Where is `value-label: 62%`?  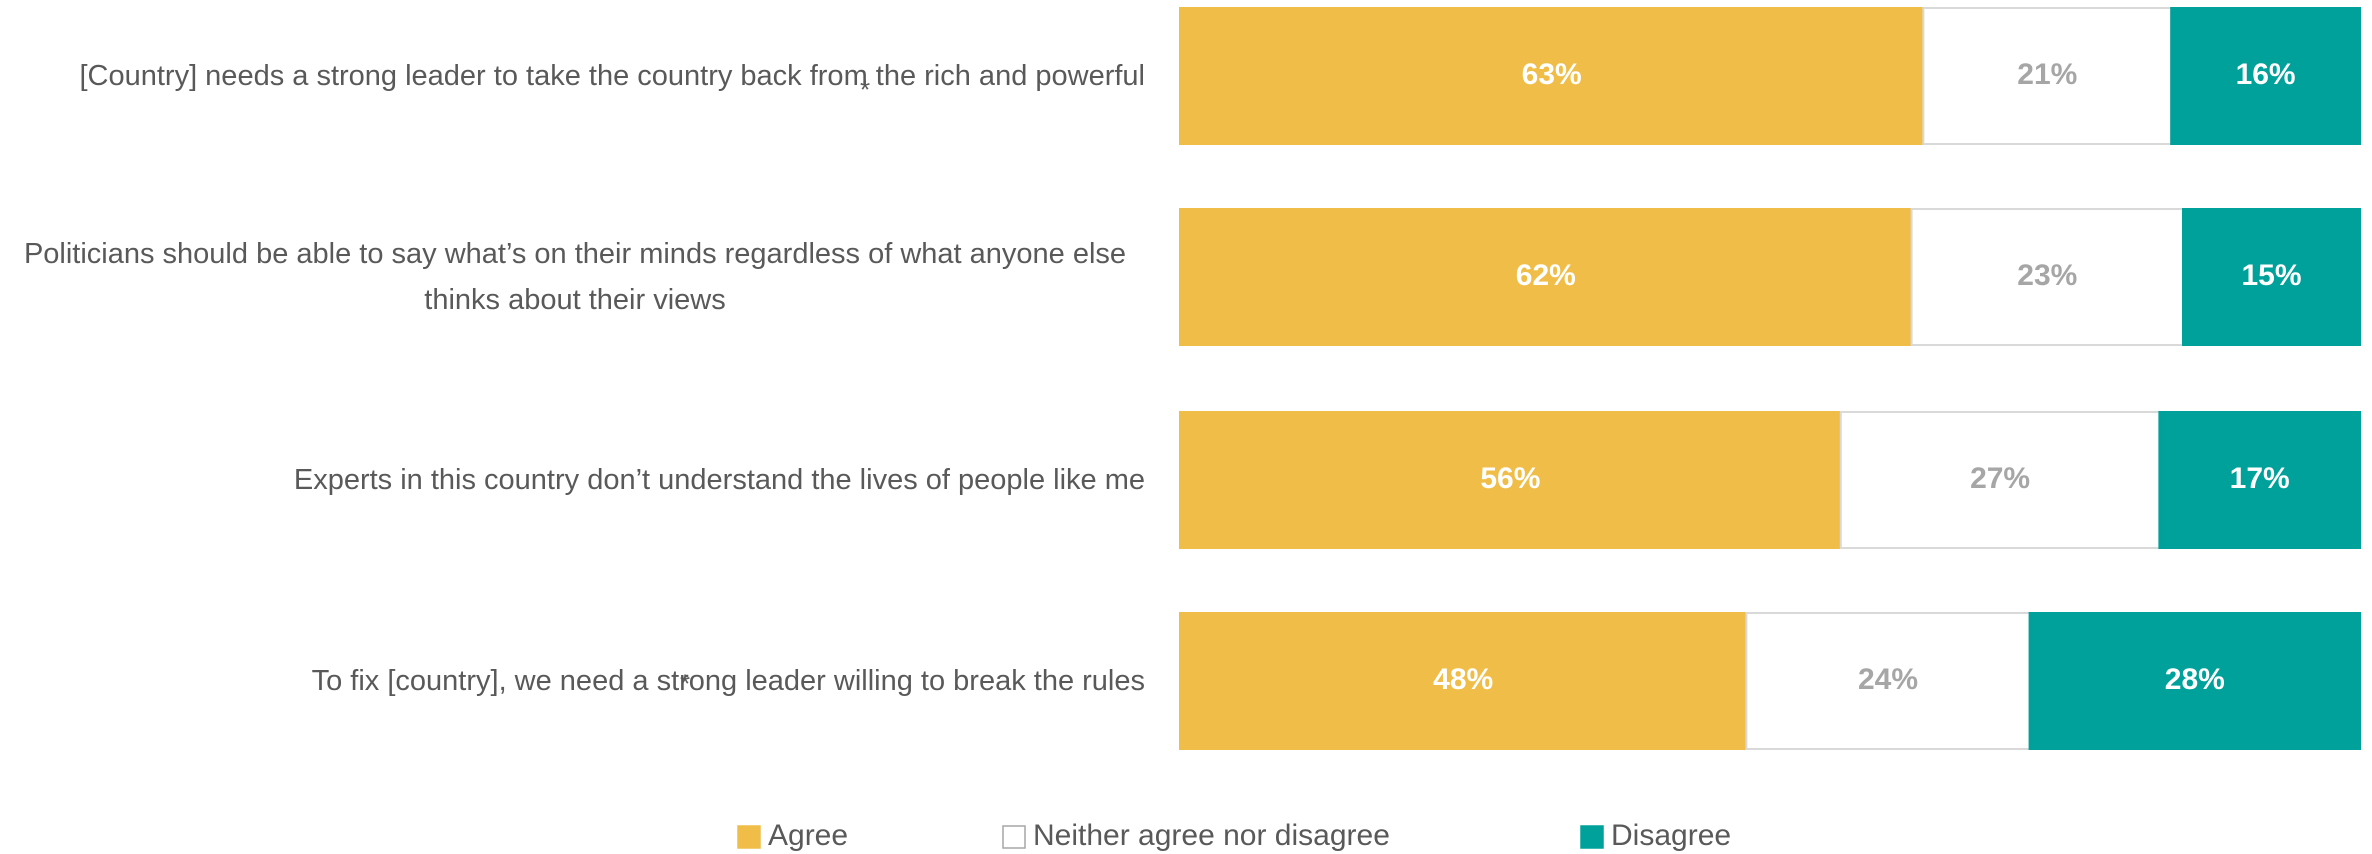 value-label: 62% is located at coordinates (1546, 275).